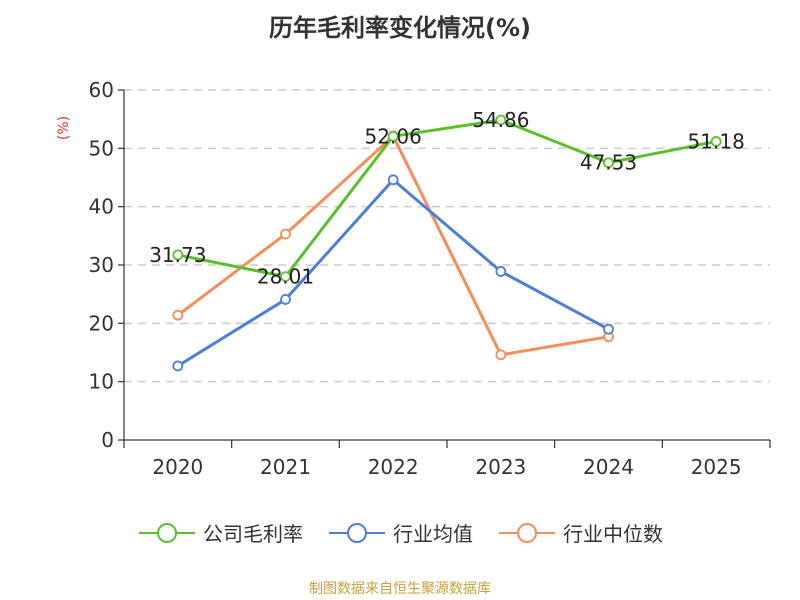 Image resolution: width=800 pixels, height=600 pixels. What do you see at coordinates (393, 467) in the screenshot?
I see `x-tick-label: 2022` at bounding box center [393, 467].